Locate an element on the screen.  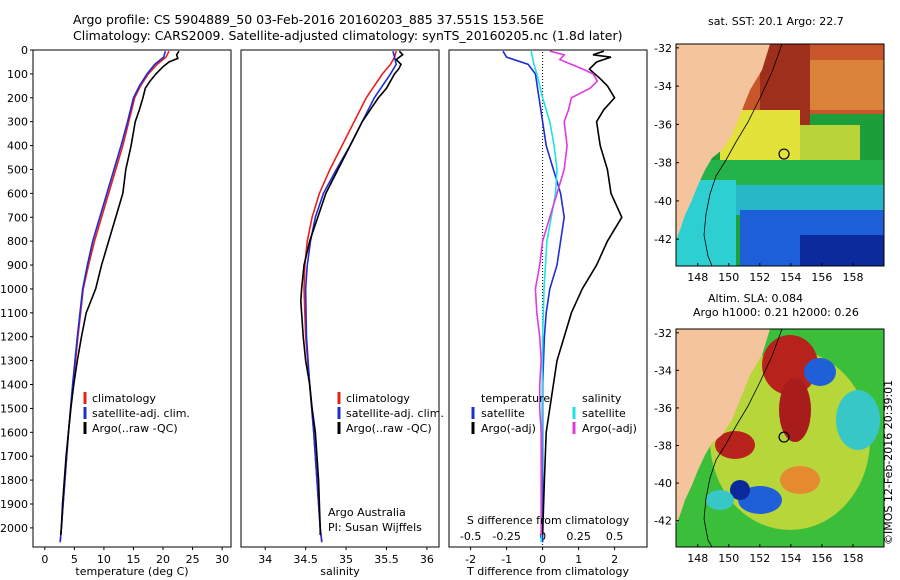
temperature-tick-label: 0 is located at coordinates (44, 559).